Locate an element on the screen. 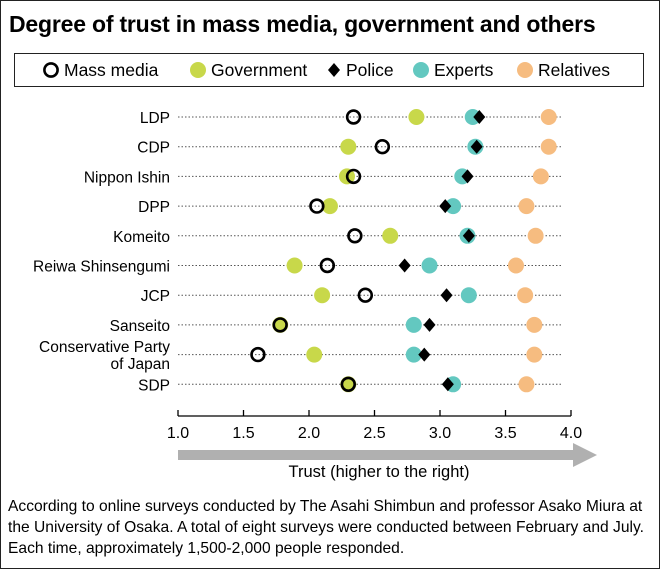 The height and width of the screenshot is (569, 660). x-tick-label: 2.5 is located at coordinates (374, 433).